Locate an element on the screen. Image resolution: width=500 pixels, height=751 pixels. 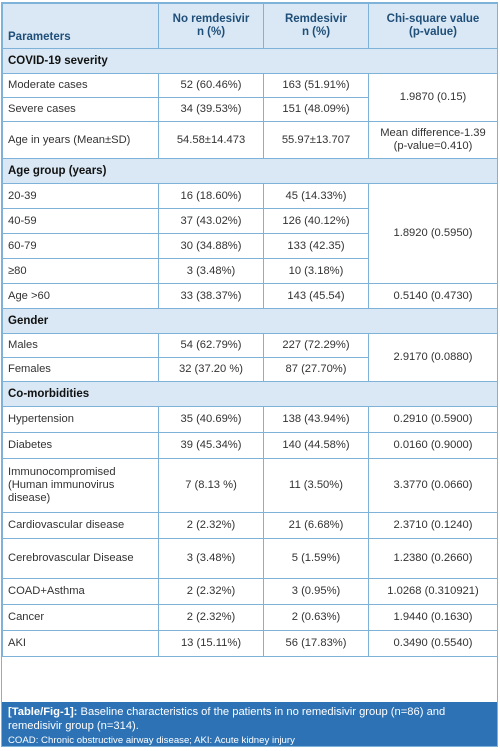
cell-remdesivir: 126 (40.12%) is located at coordinates (316, 221).